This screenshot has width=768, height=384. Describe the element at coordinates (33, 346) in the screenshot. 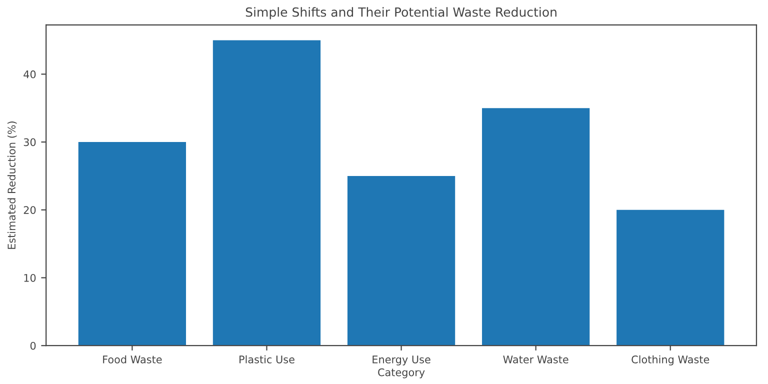

I see `y-tick-label: 0` at that location.